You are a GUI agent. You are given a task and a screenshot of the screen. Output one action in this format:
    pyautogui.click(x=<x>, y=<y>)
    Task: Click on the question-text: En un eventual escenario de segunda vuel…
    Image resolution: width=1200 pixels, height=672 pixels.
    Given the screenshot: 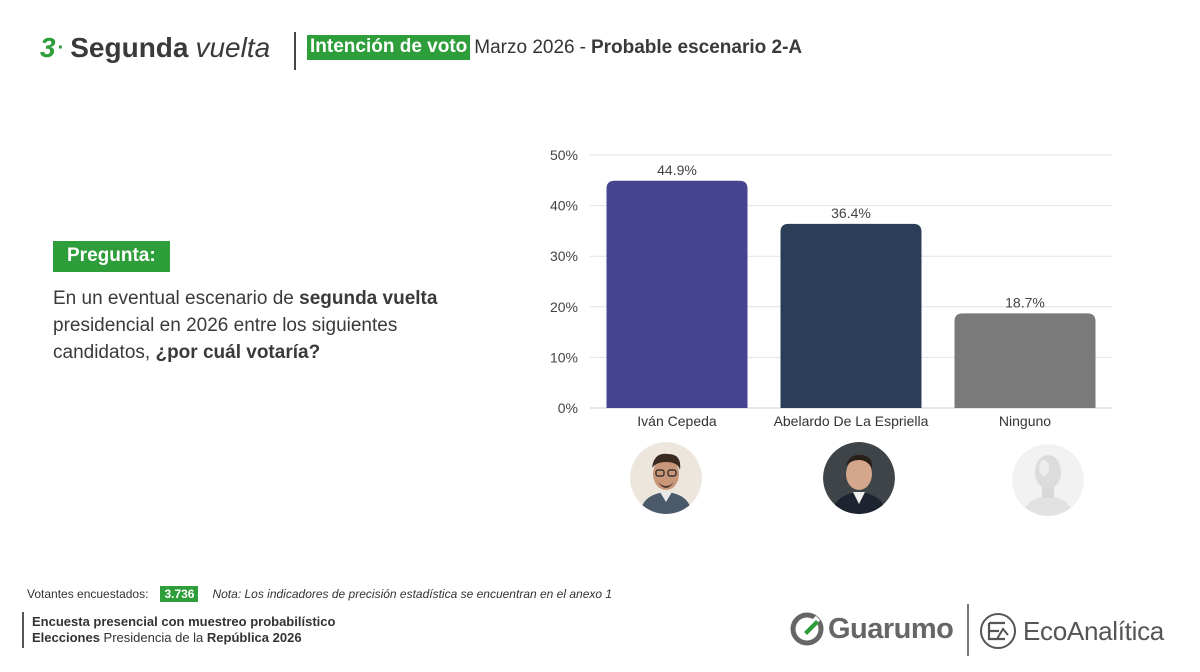 What is the action you would take?
    pyautogui.click(x=263, y=325)
    